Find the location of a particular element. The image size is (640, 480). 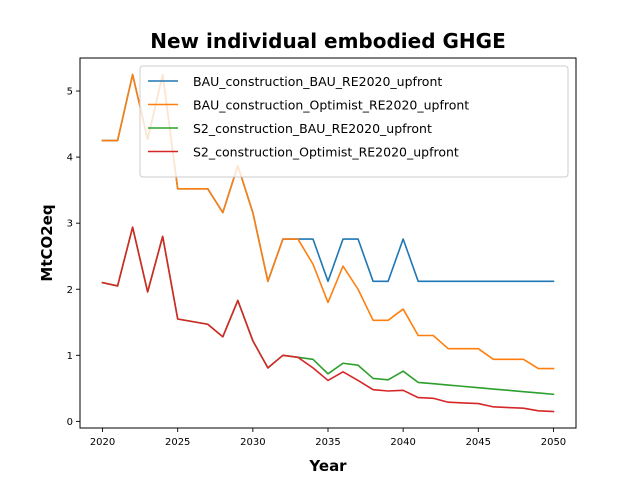

y-tick-label: 5 is located at coordinates (70, 92).